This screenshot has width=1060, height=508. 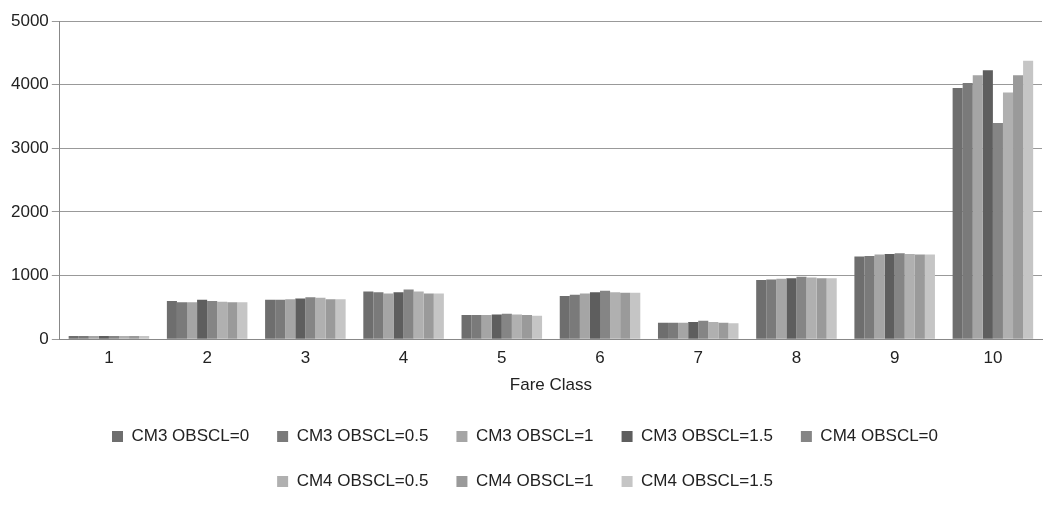 What do you see at coordinates (29, 84) in the screenshot?
I see `y-tick-label: 4000` at bounding box center [29, 84].